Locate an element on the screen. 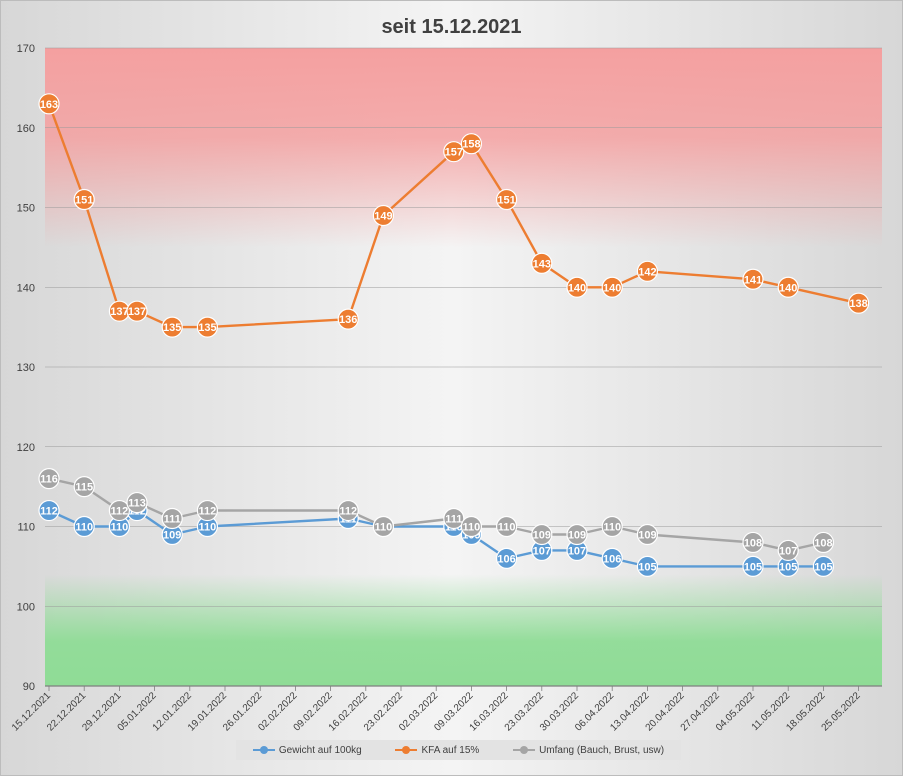  umfang-data-label: 113 is located at coordinates (137, 504).